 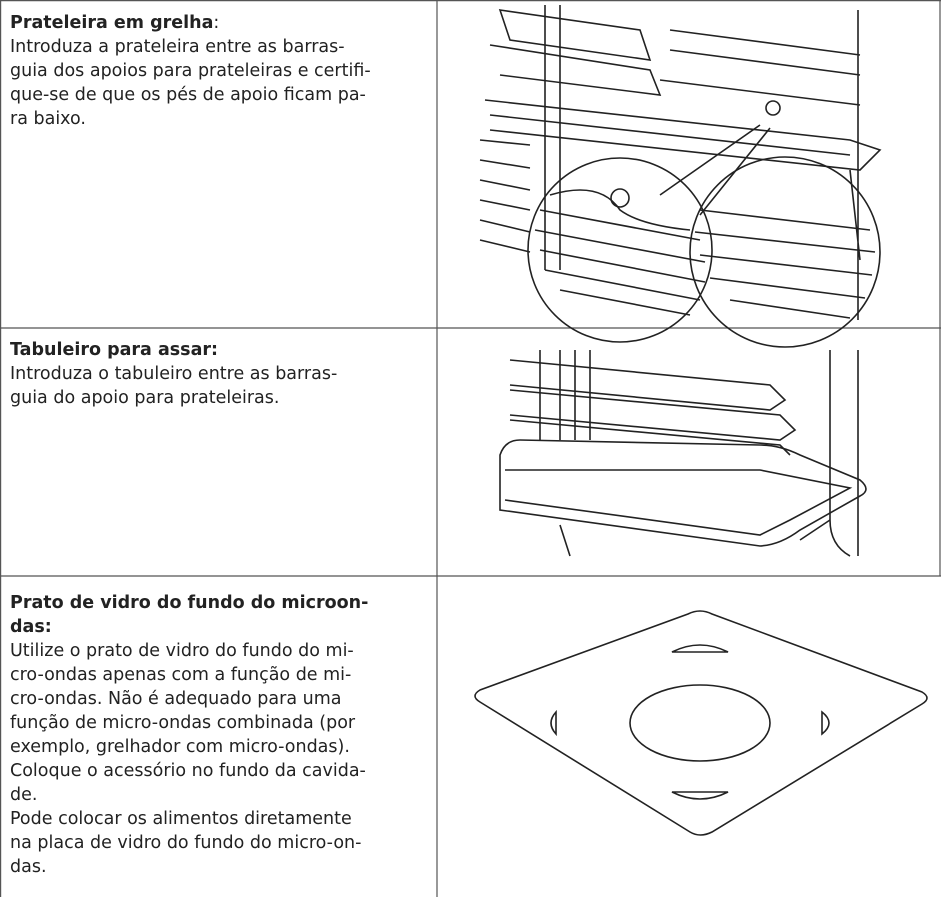 I want to click on text-line: Coloque o acessório no fundo da cavida-, so click(x=188, y=771).